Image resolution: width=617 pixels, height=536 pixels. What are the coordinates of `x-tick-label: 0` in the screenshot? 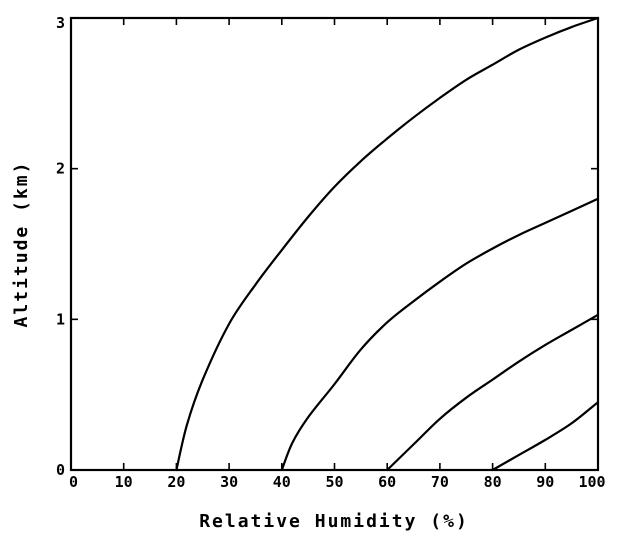 It's located at (73, 482).